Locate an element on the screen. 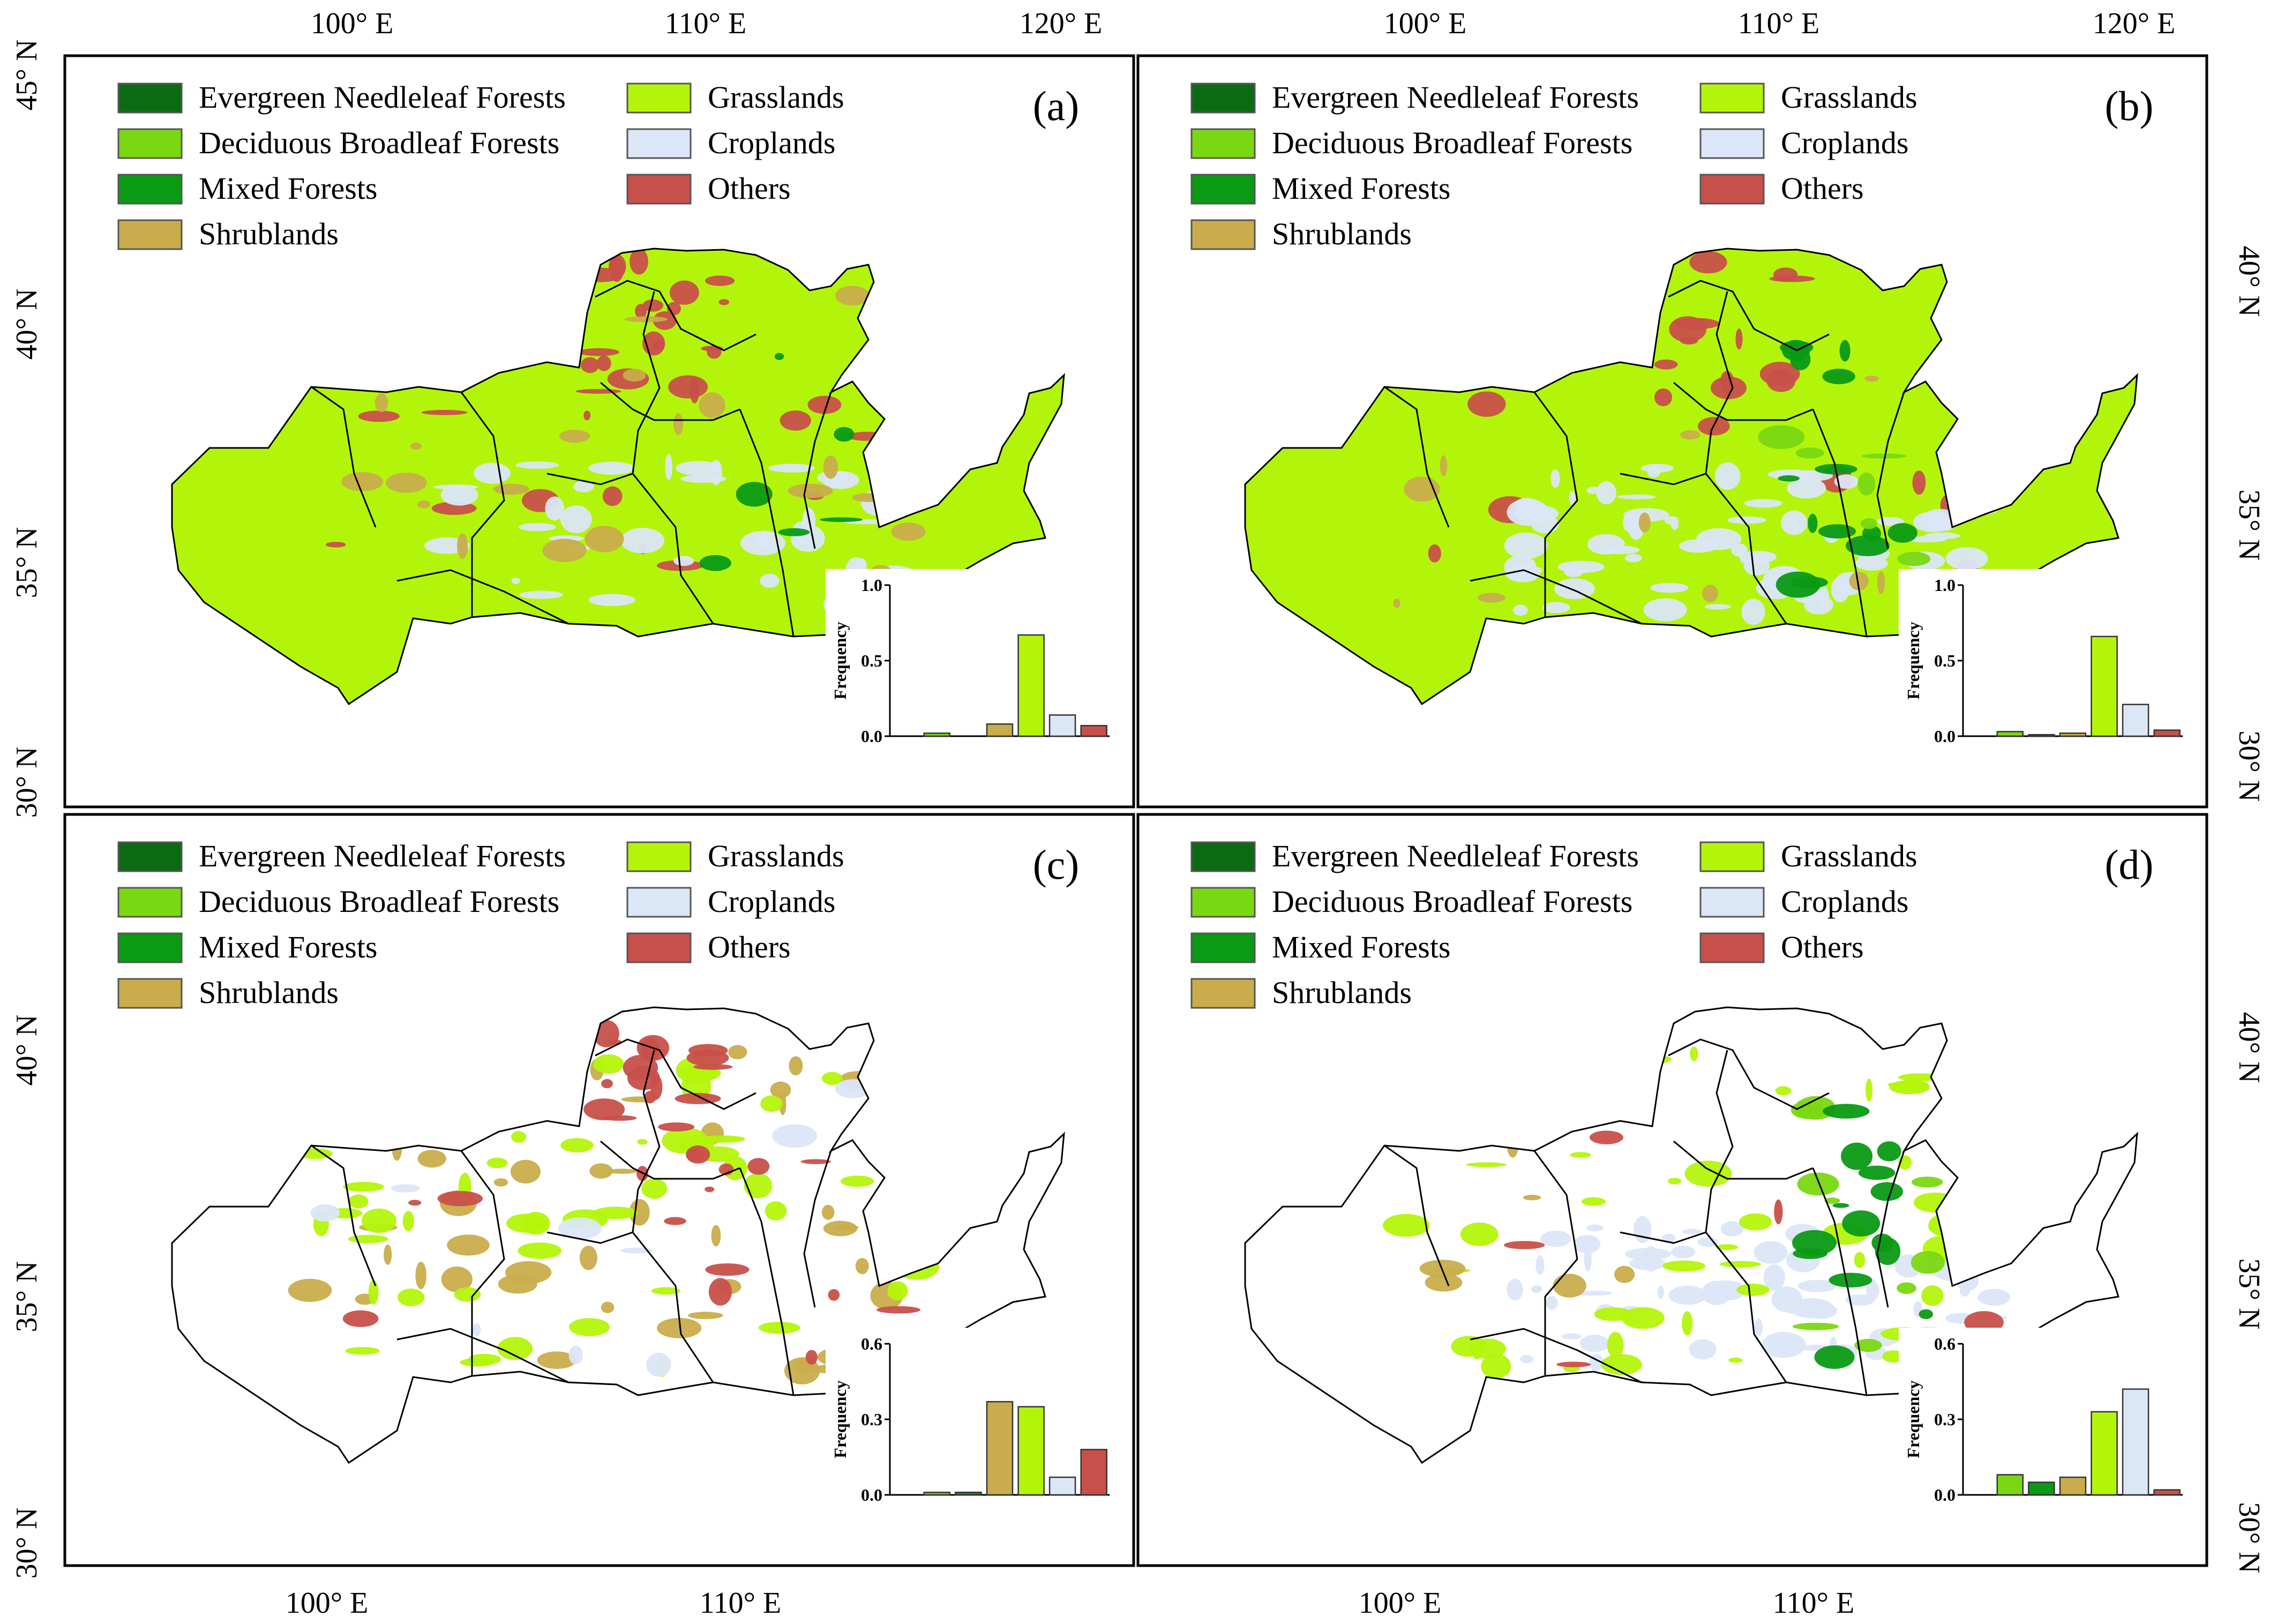 The image size is (2270, 1624). bottom-longitude-label: 100° E is located at coordinates (327, 1603).